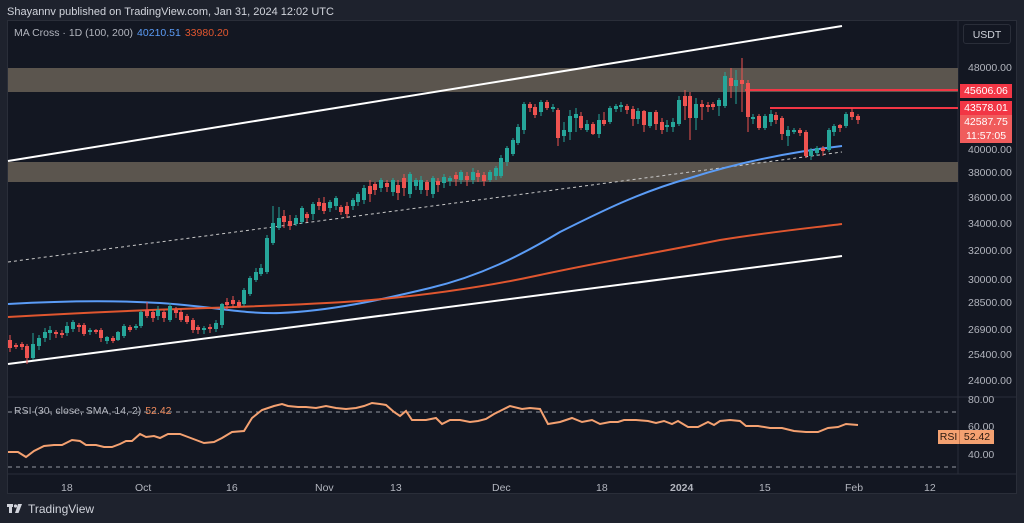 The height and width of the screenshot is (523, 1024). I want to click on svg-text: 34000.00, so click(990, 224).